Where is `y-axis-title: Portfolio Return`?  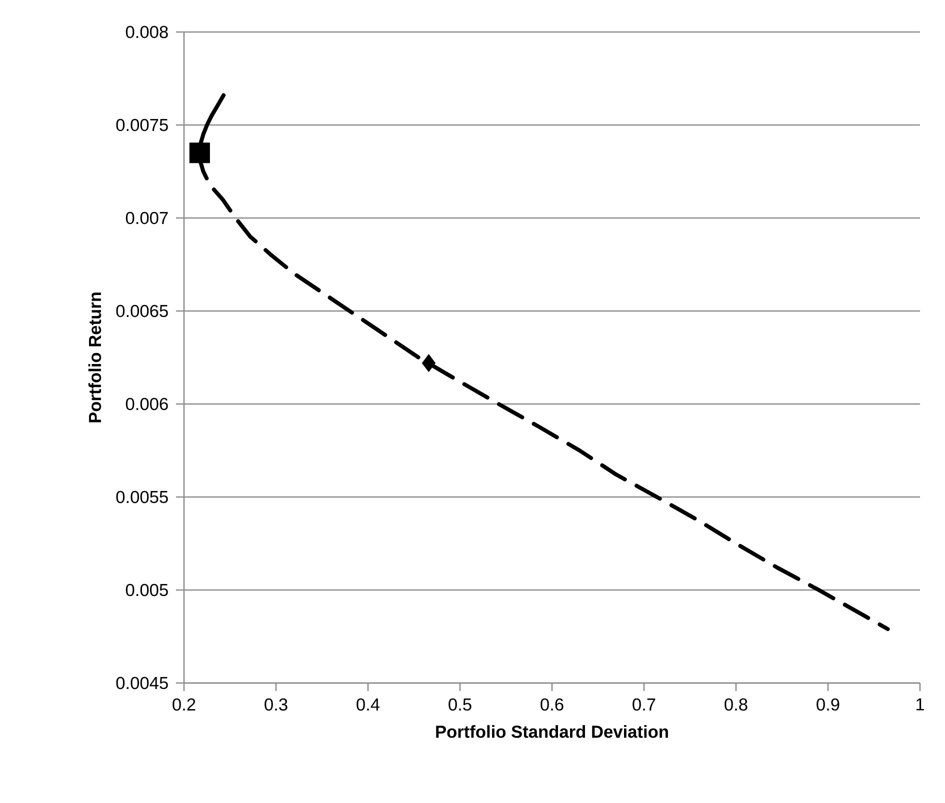
y-axis-title: Portfolio Return is located at coordinates (95, 357).